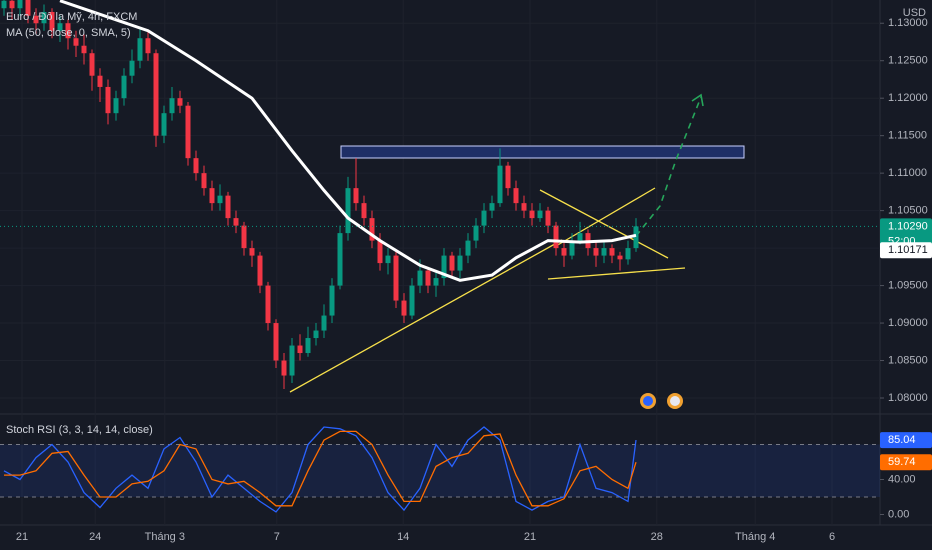 Image resolution: width=932 pixels, height=550 pixels. What do you see at coordinates (440, 470) in the screenshot?
I see `band-fill` at bounding box center [440, 470].